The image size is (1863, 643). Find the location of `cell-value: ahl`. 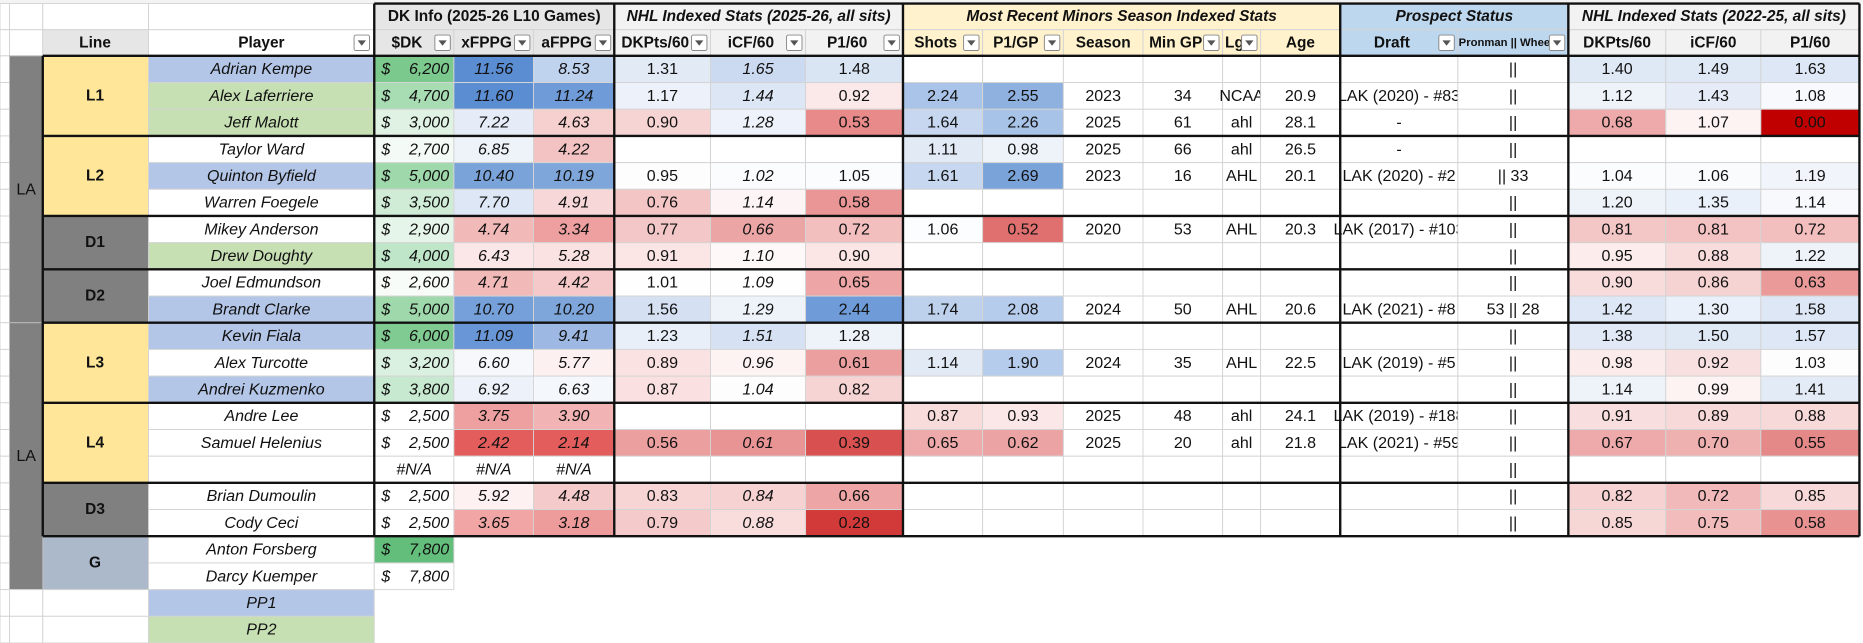

cell-value: ahl is located at coordinates (1241, 149).